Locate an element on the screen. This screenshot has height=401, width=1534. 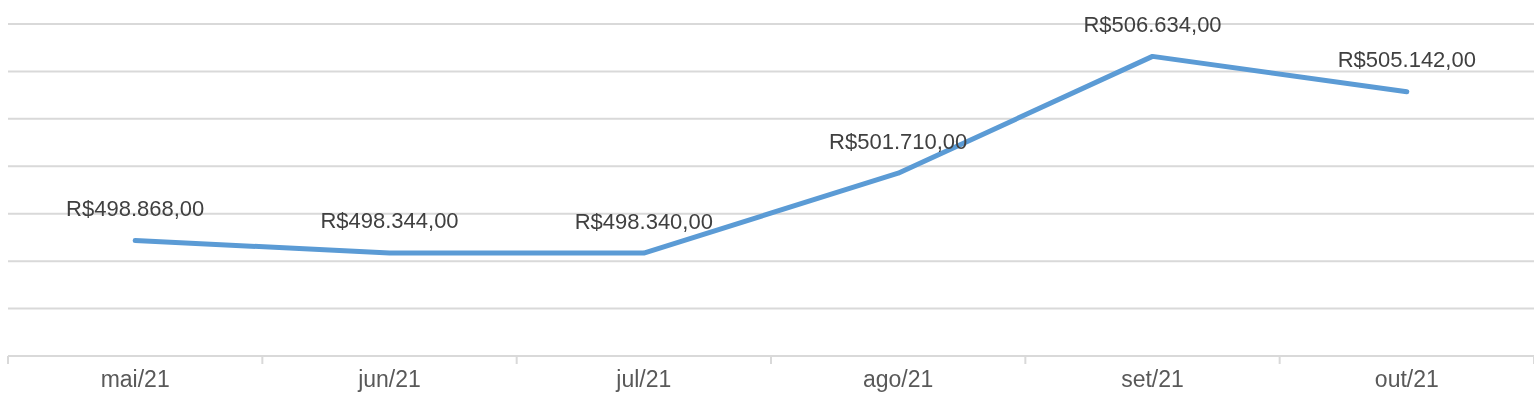
x-tick-label: ago/21 is located at coordinates (898, 379).